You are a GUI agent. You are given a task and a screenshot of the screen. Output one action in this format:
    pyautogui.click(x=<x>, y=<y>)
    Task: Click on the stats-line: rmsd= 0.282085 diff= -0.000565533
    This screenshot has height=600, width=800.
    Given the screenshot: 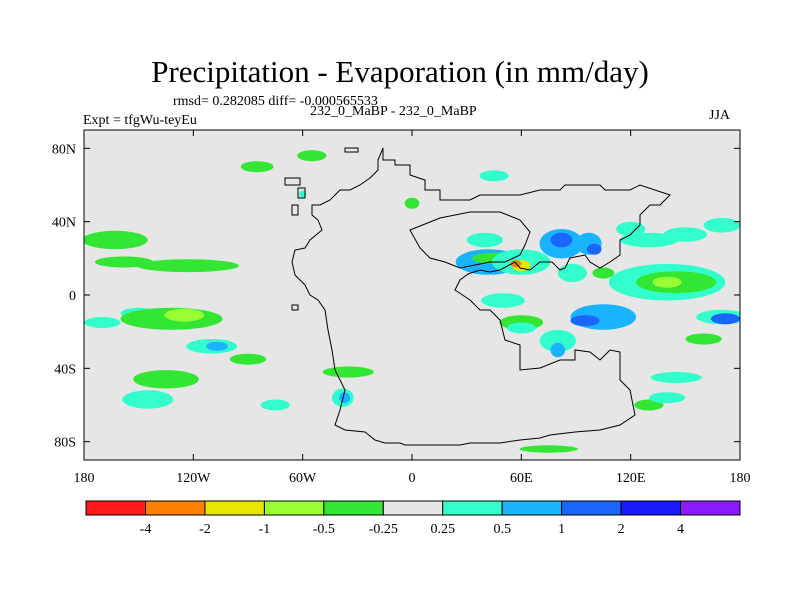 What is the action you would take?
    pyautogui.click(x=275, y=101)
    